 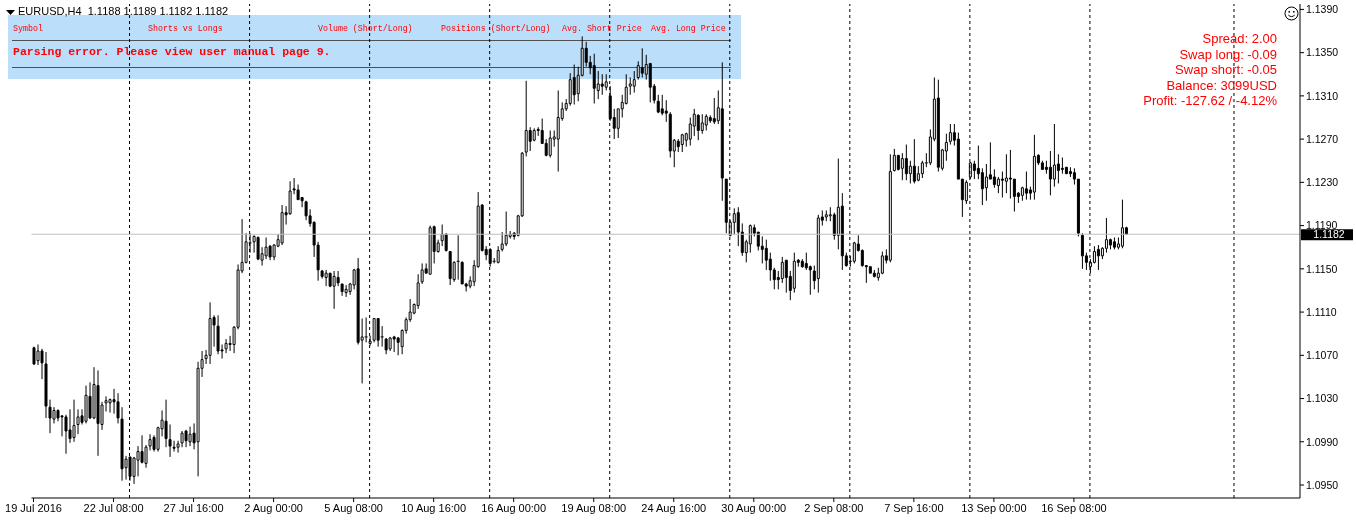 What do you see at coordinates (1221, 85) in the screenshot?
I see `annotation: Balance: 3099USD` at bounding box center [1221, 85].